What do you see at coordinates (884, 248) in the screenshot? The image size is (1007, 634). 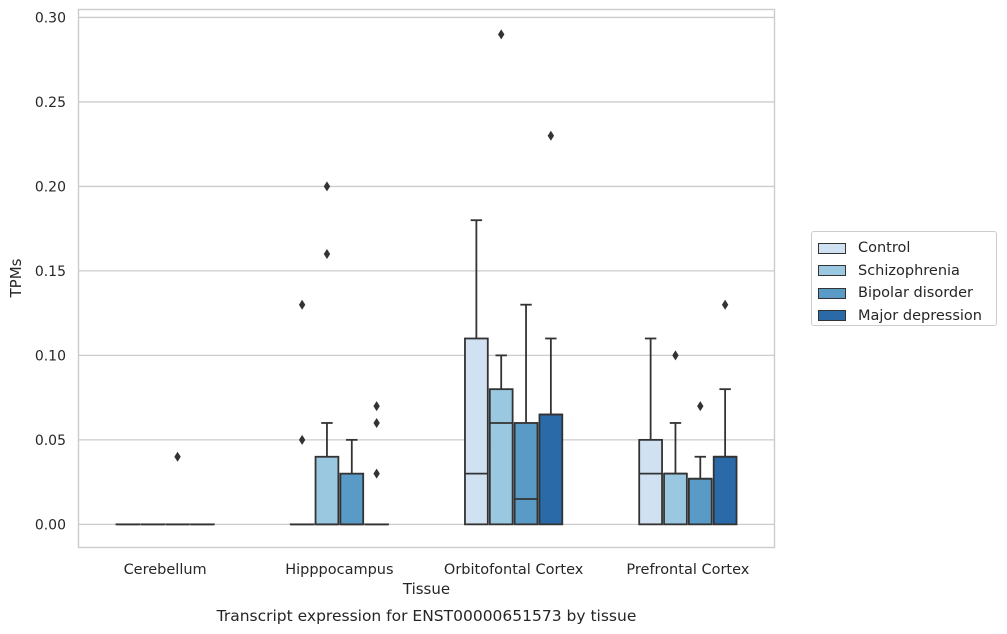 I see `legend-label: Control` at bounding box center [884, 248].